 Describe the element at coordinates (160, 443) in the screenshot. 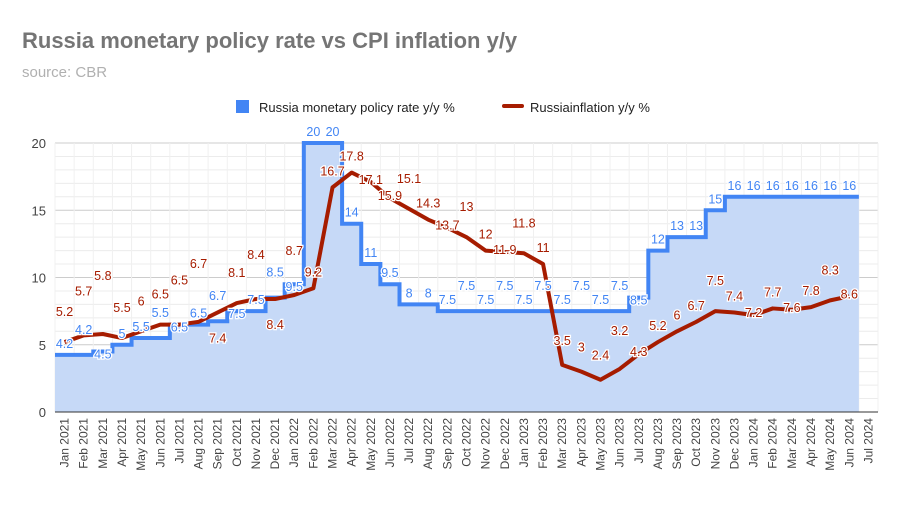

I see `x-tick-label: Jun 2021` at that location.